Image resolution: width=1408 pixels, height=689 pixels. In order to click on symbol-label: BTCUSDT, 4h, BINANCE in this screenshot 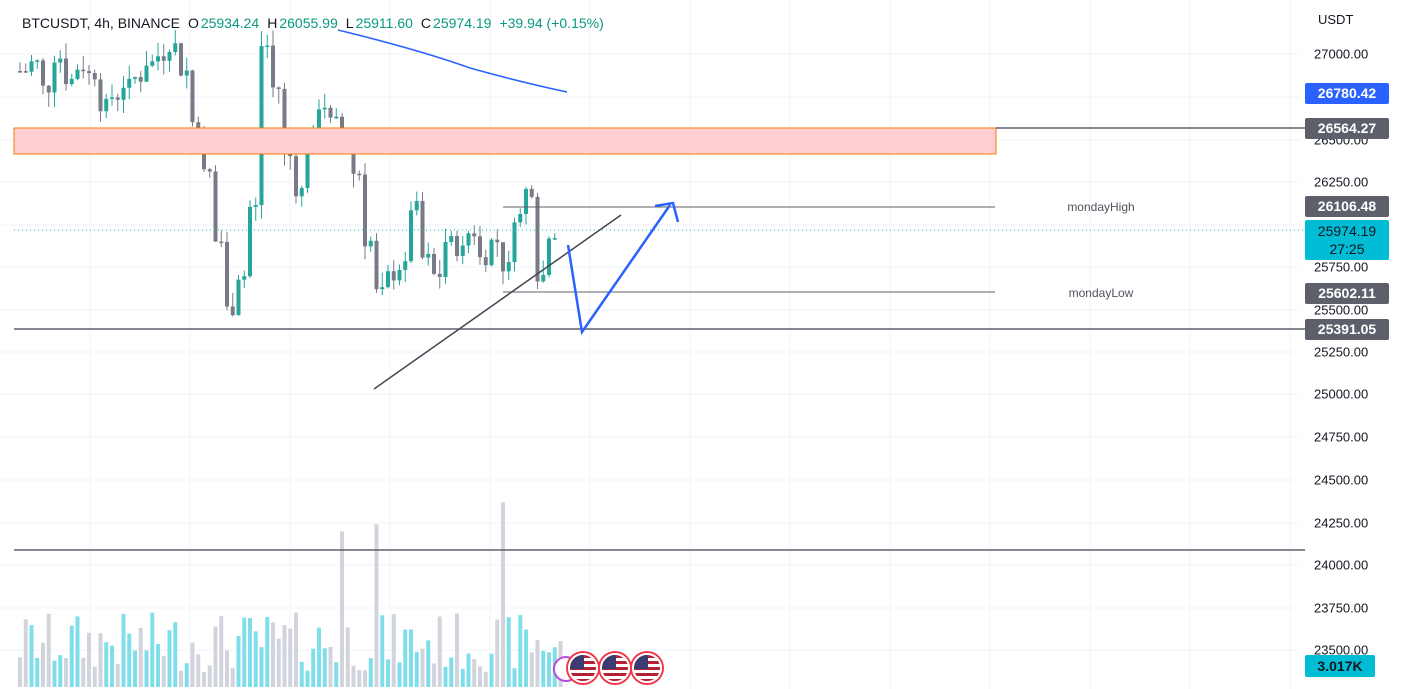, I will do `click(101, 23)`.